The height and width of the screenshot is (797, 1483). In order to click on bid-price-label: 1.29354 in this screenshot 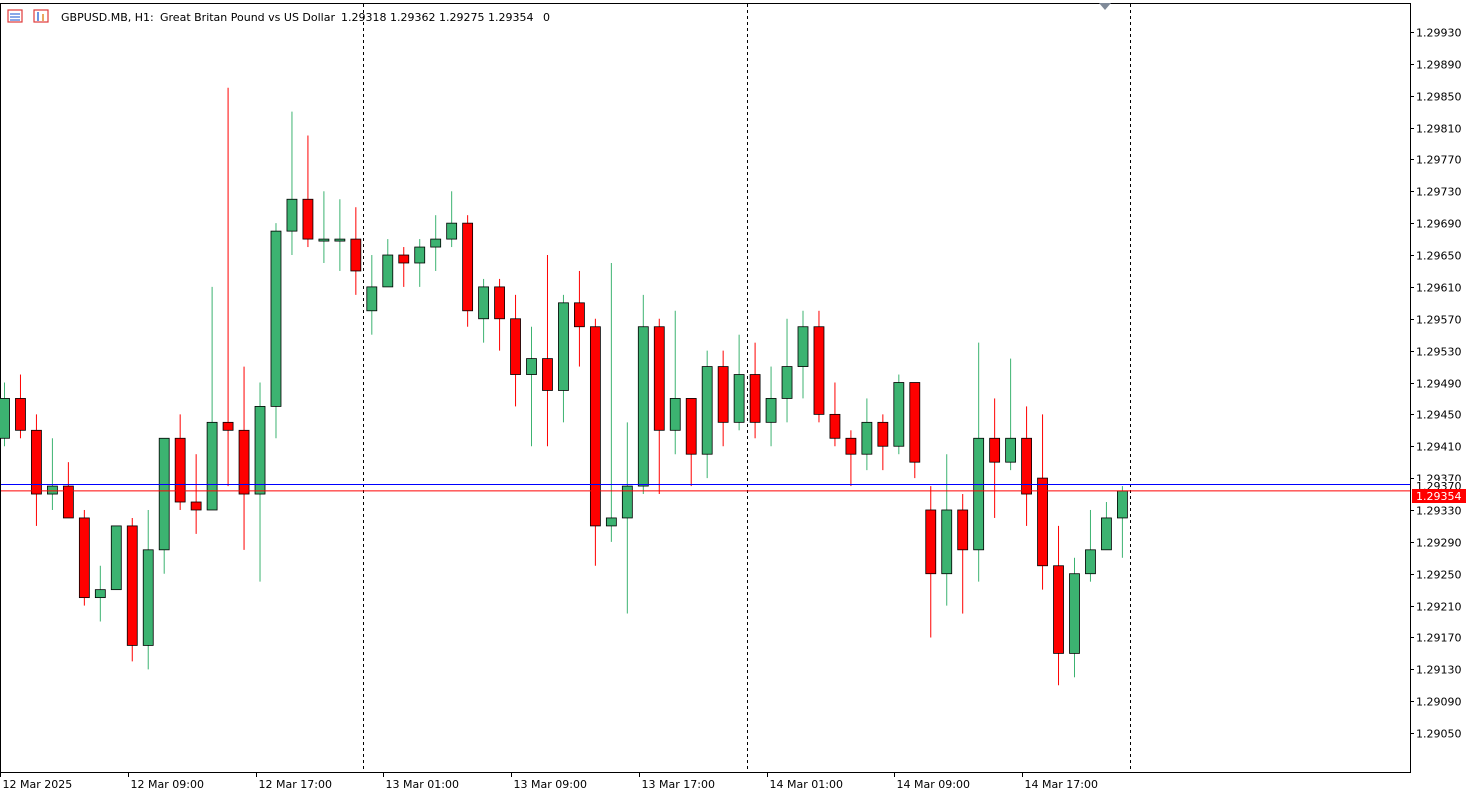, I will do `click(1439, 496)`.